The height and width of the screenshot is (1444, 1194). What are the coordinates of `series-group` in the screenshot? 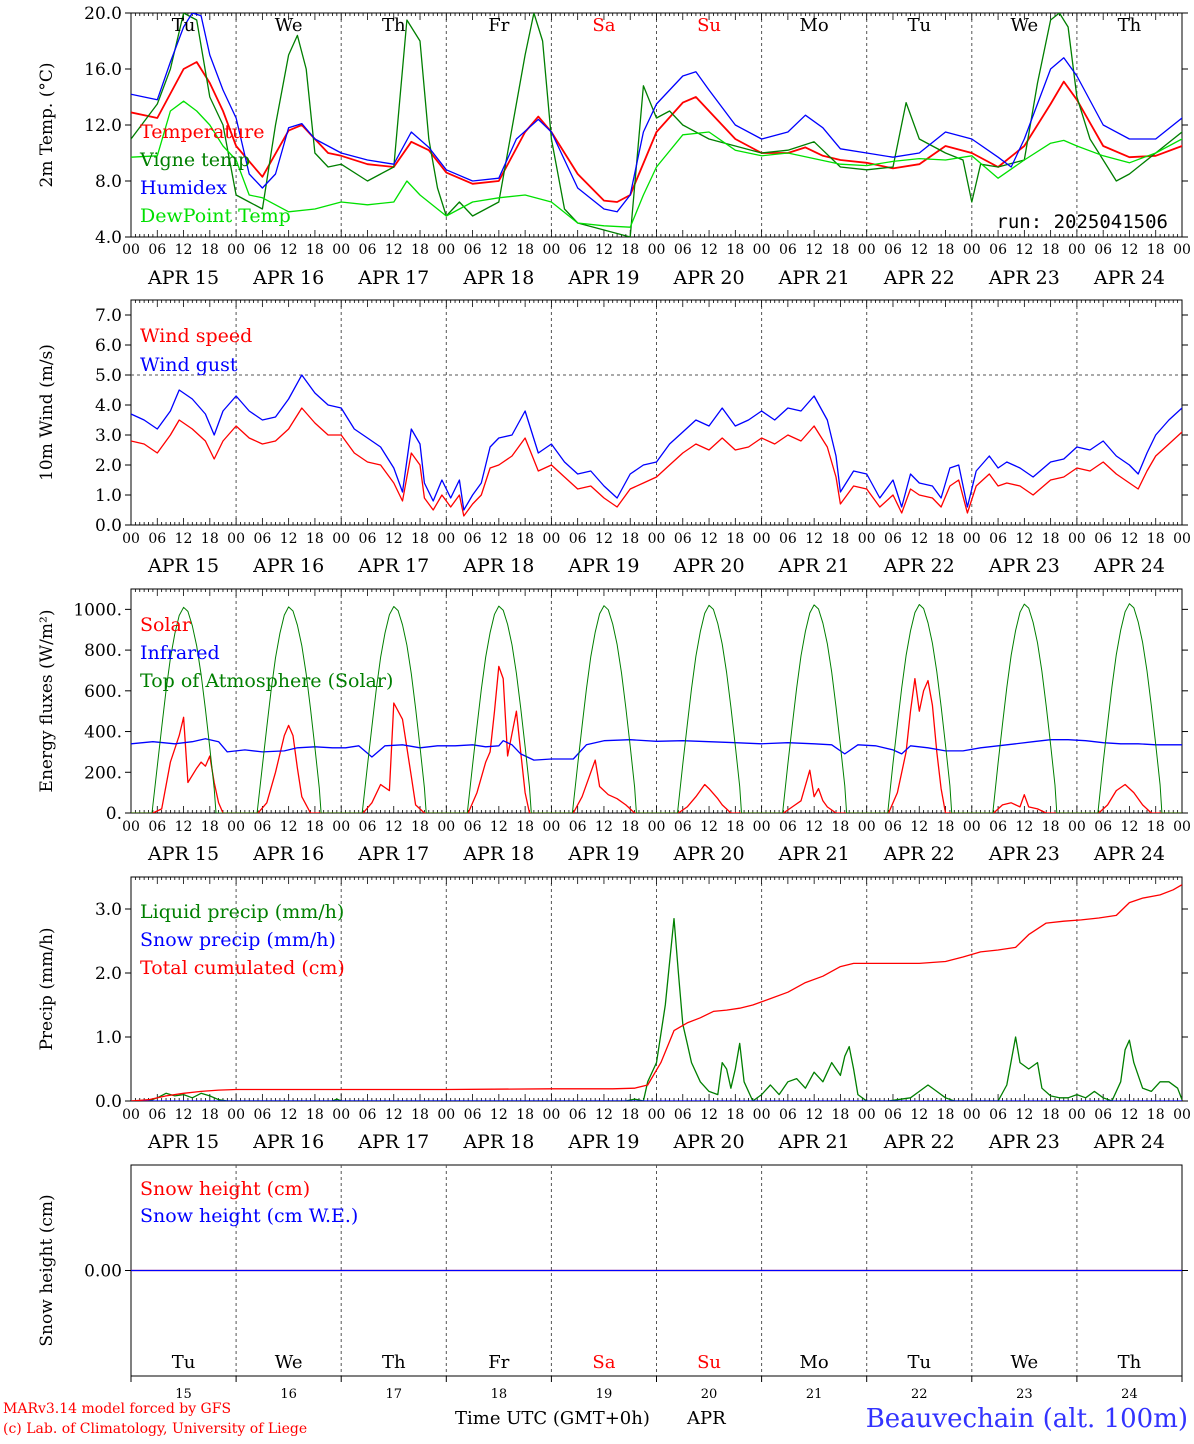 It's located at (656, 125).